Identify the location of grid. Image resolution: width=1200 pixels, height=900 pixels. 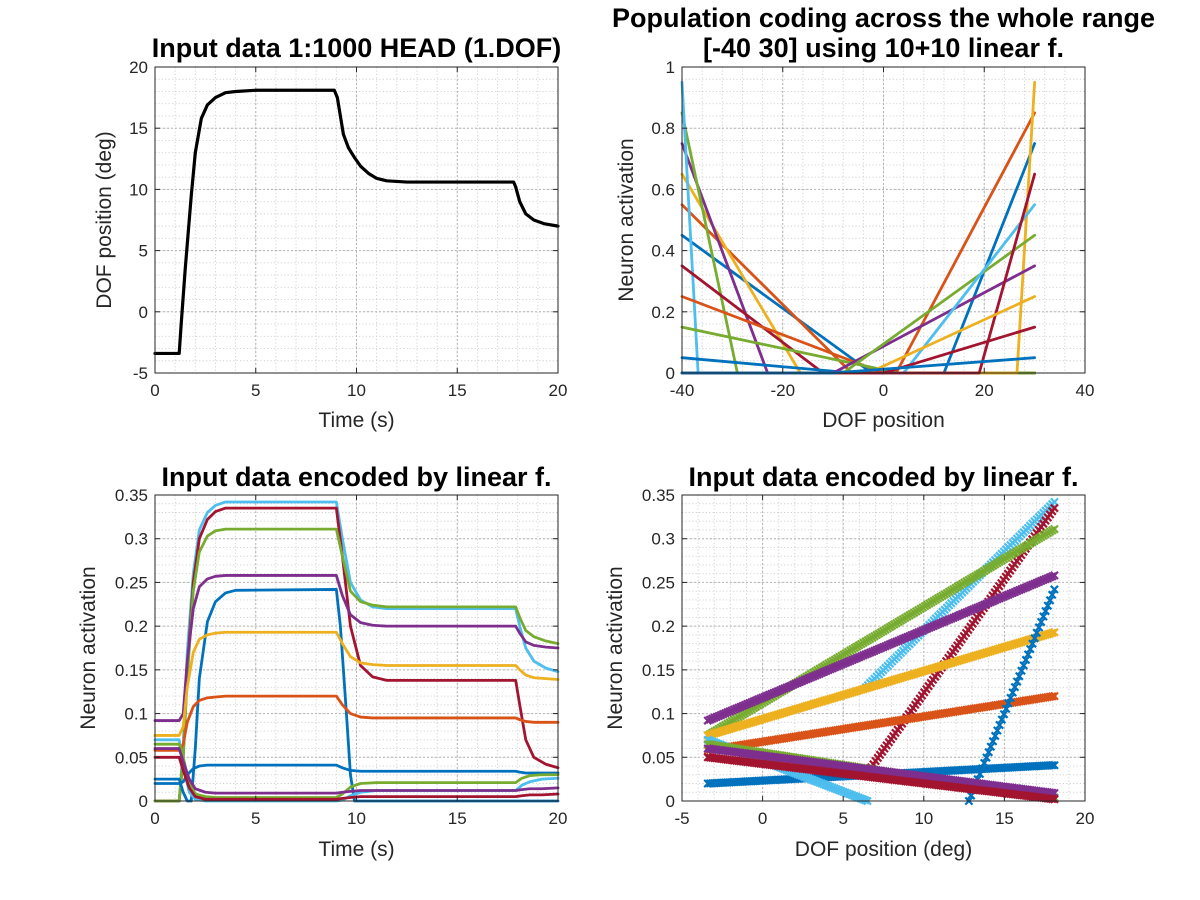
(356, 220).